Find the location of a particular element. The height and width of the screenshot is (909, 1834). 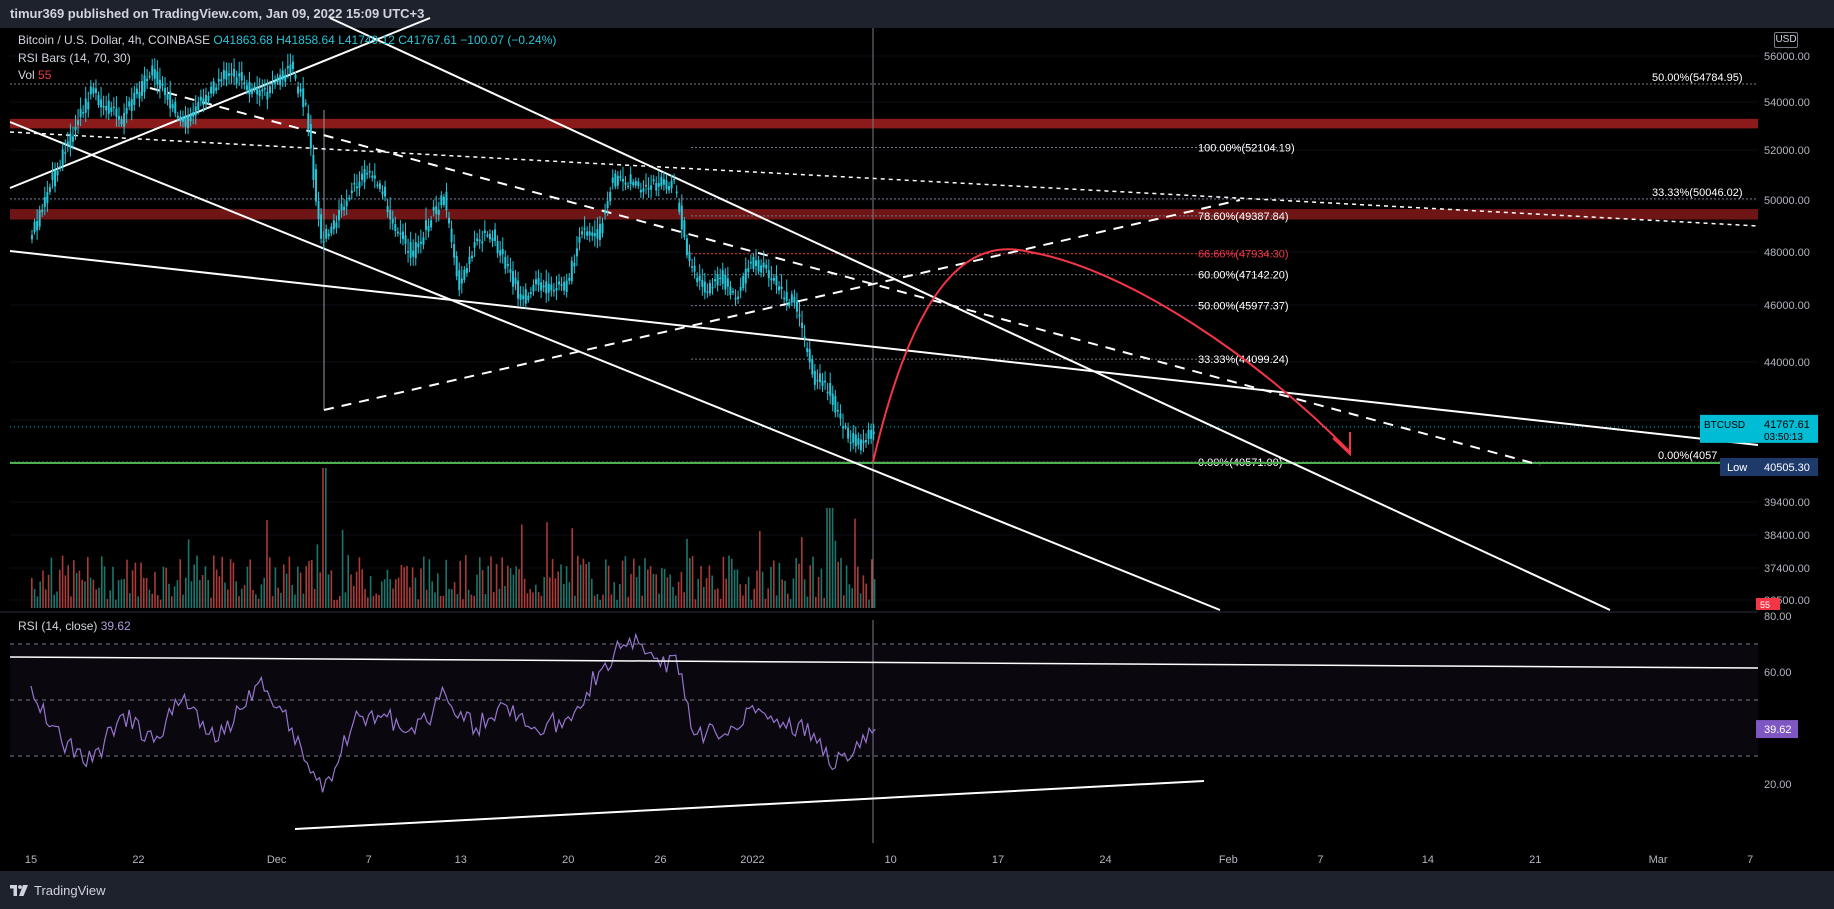

rsi-tick-0: 80.00 is located at coordinates (1778, 617).